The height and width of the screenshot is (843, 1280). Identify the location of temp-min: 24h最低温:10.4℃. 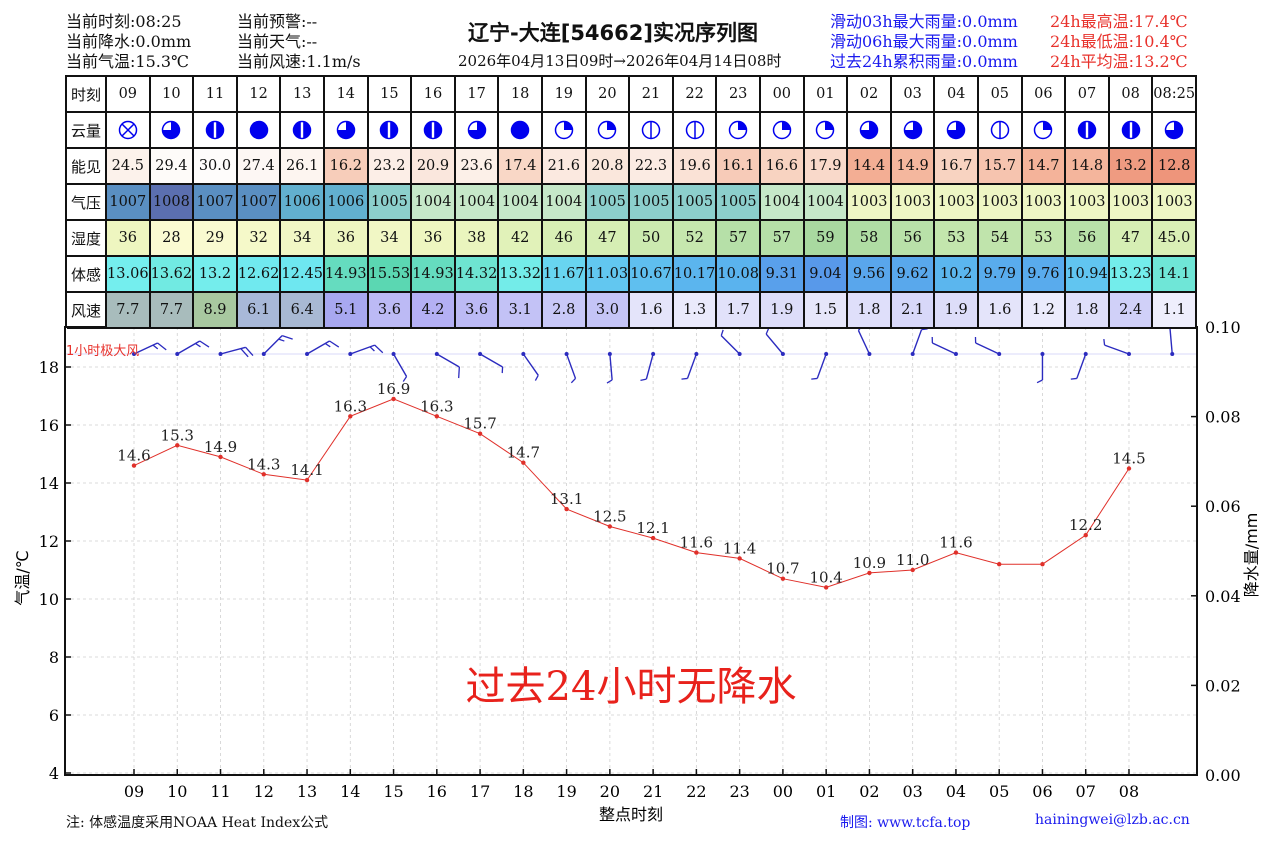
(1119, 41).